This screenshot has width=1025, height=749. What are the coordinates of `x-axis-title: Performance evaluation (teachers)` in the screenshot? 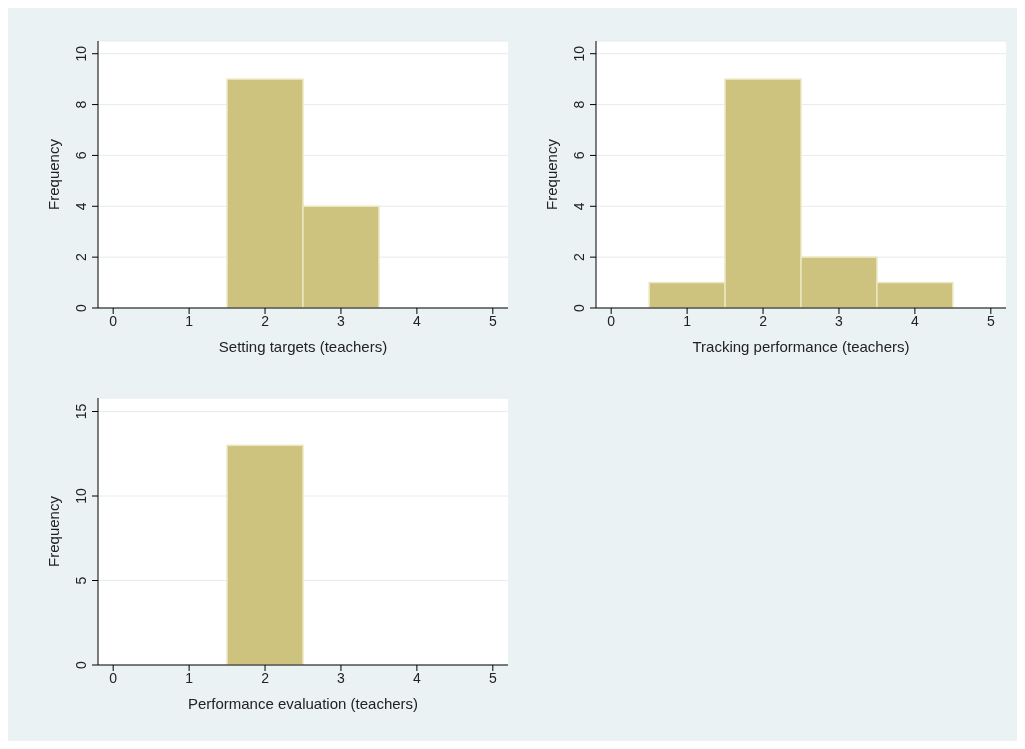 It's located at (303, 703).